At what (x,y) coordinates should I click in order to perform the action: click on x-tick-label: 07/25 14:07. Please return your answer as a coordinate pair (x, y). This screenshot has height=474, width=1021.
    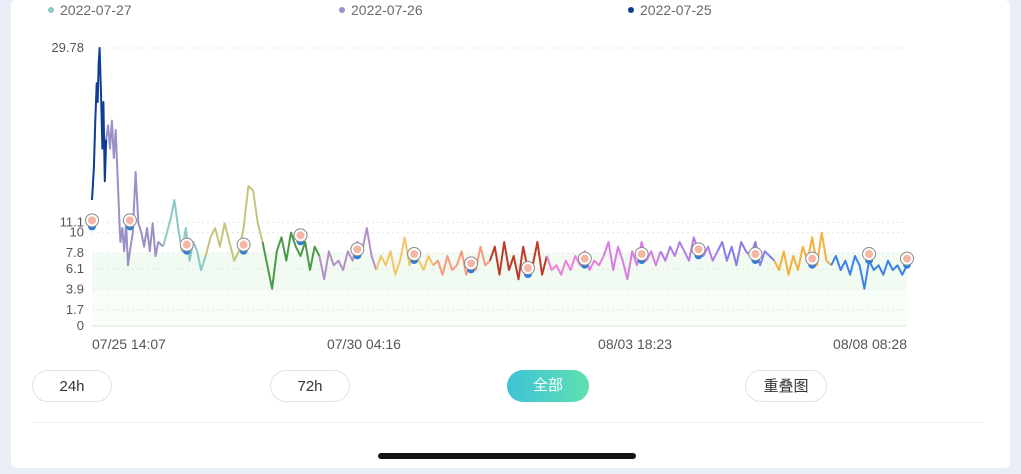
    Looking at the image, I should click on (129, 344).